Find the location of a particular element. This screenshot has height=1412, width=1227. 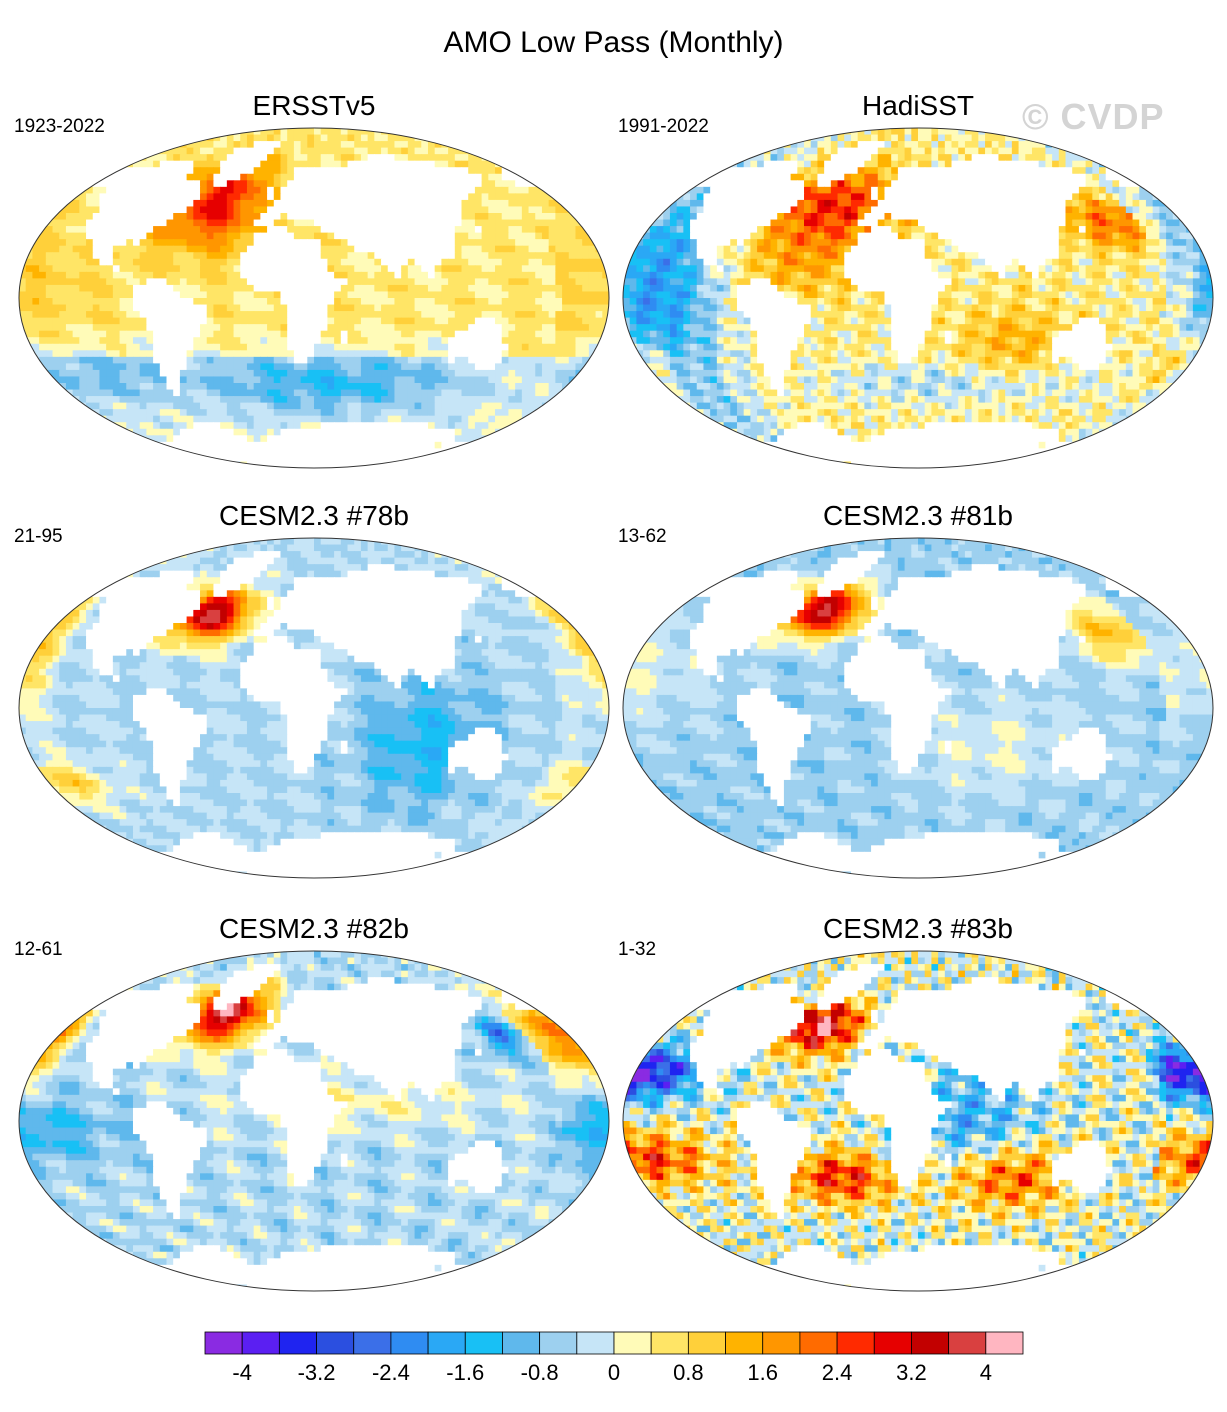

colorbar-tick-label: 1.6 is located at coordinates (763, 1373).